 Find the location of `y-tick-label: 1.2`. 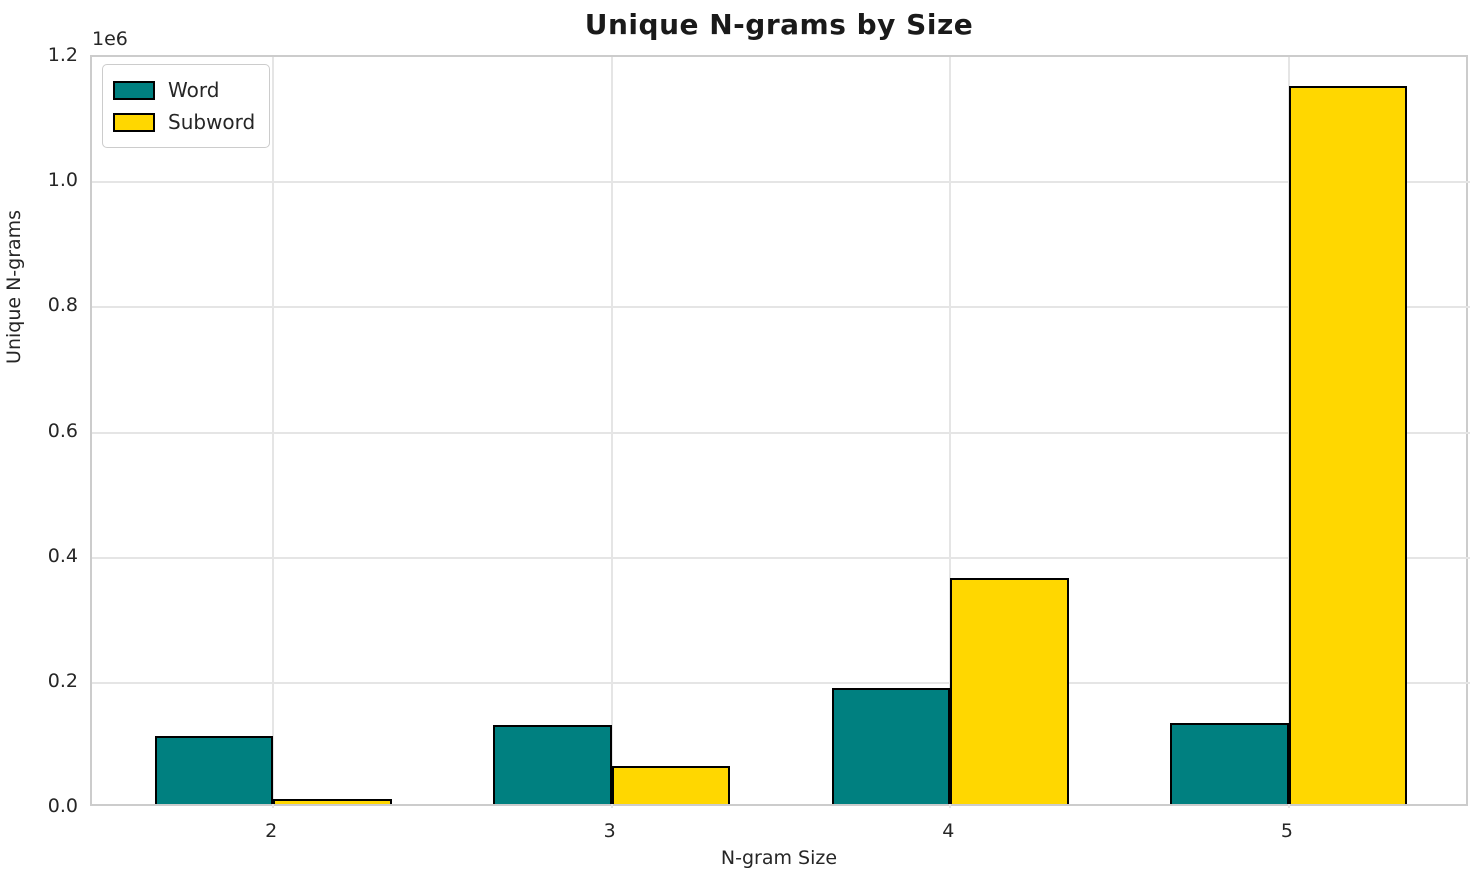

y-tick-label: 1.2 is located at coordinates (62, 55).